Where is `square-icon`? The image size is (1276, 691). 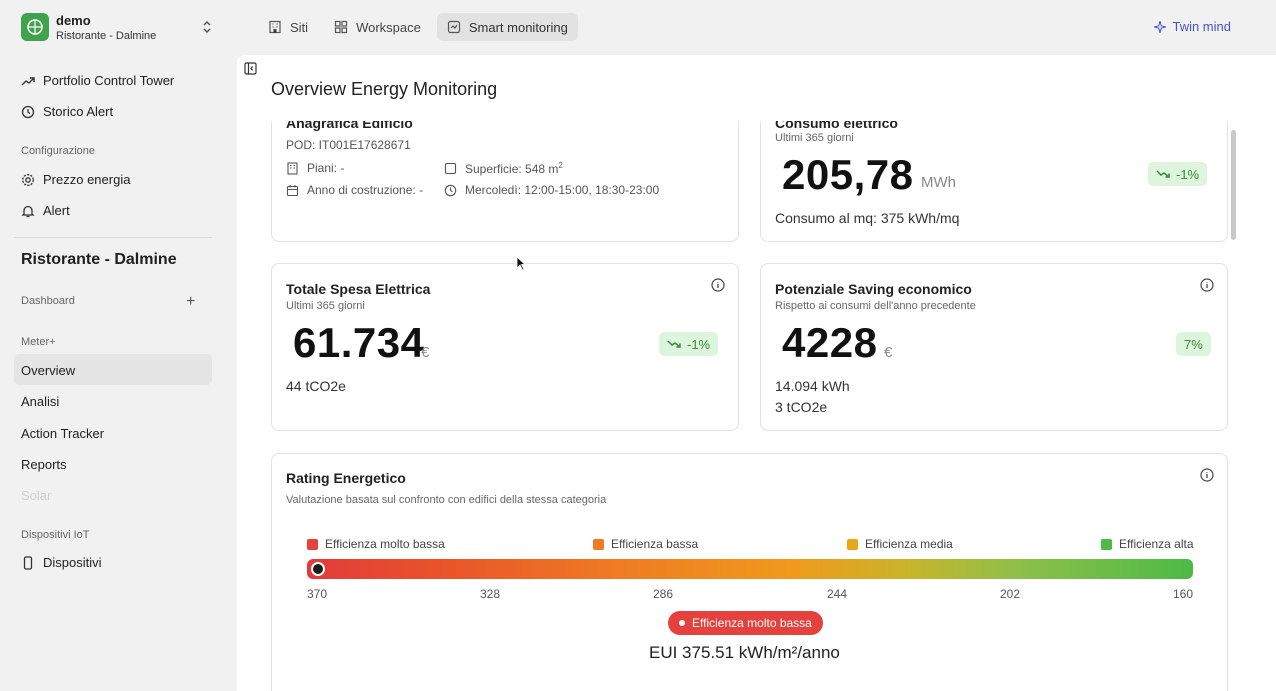
square-icon is located at coordinates (450, 168).